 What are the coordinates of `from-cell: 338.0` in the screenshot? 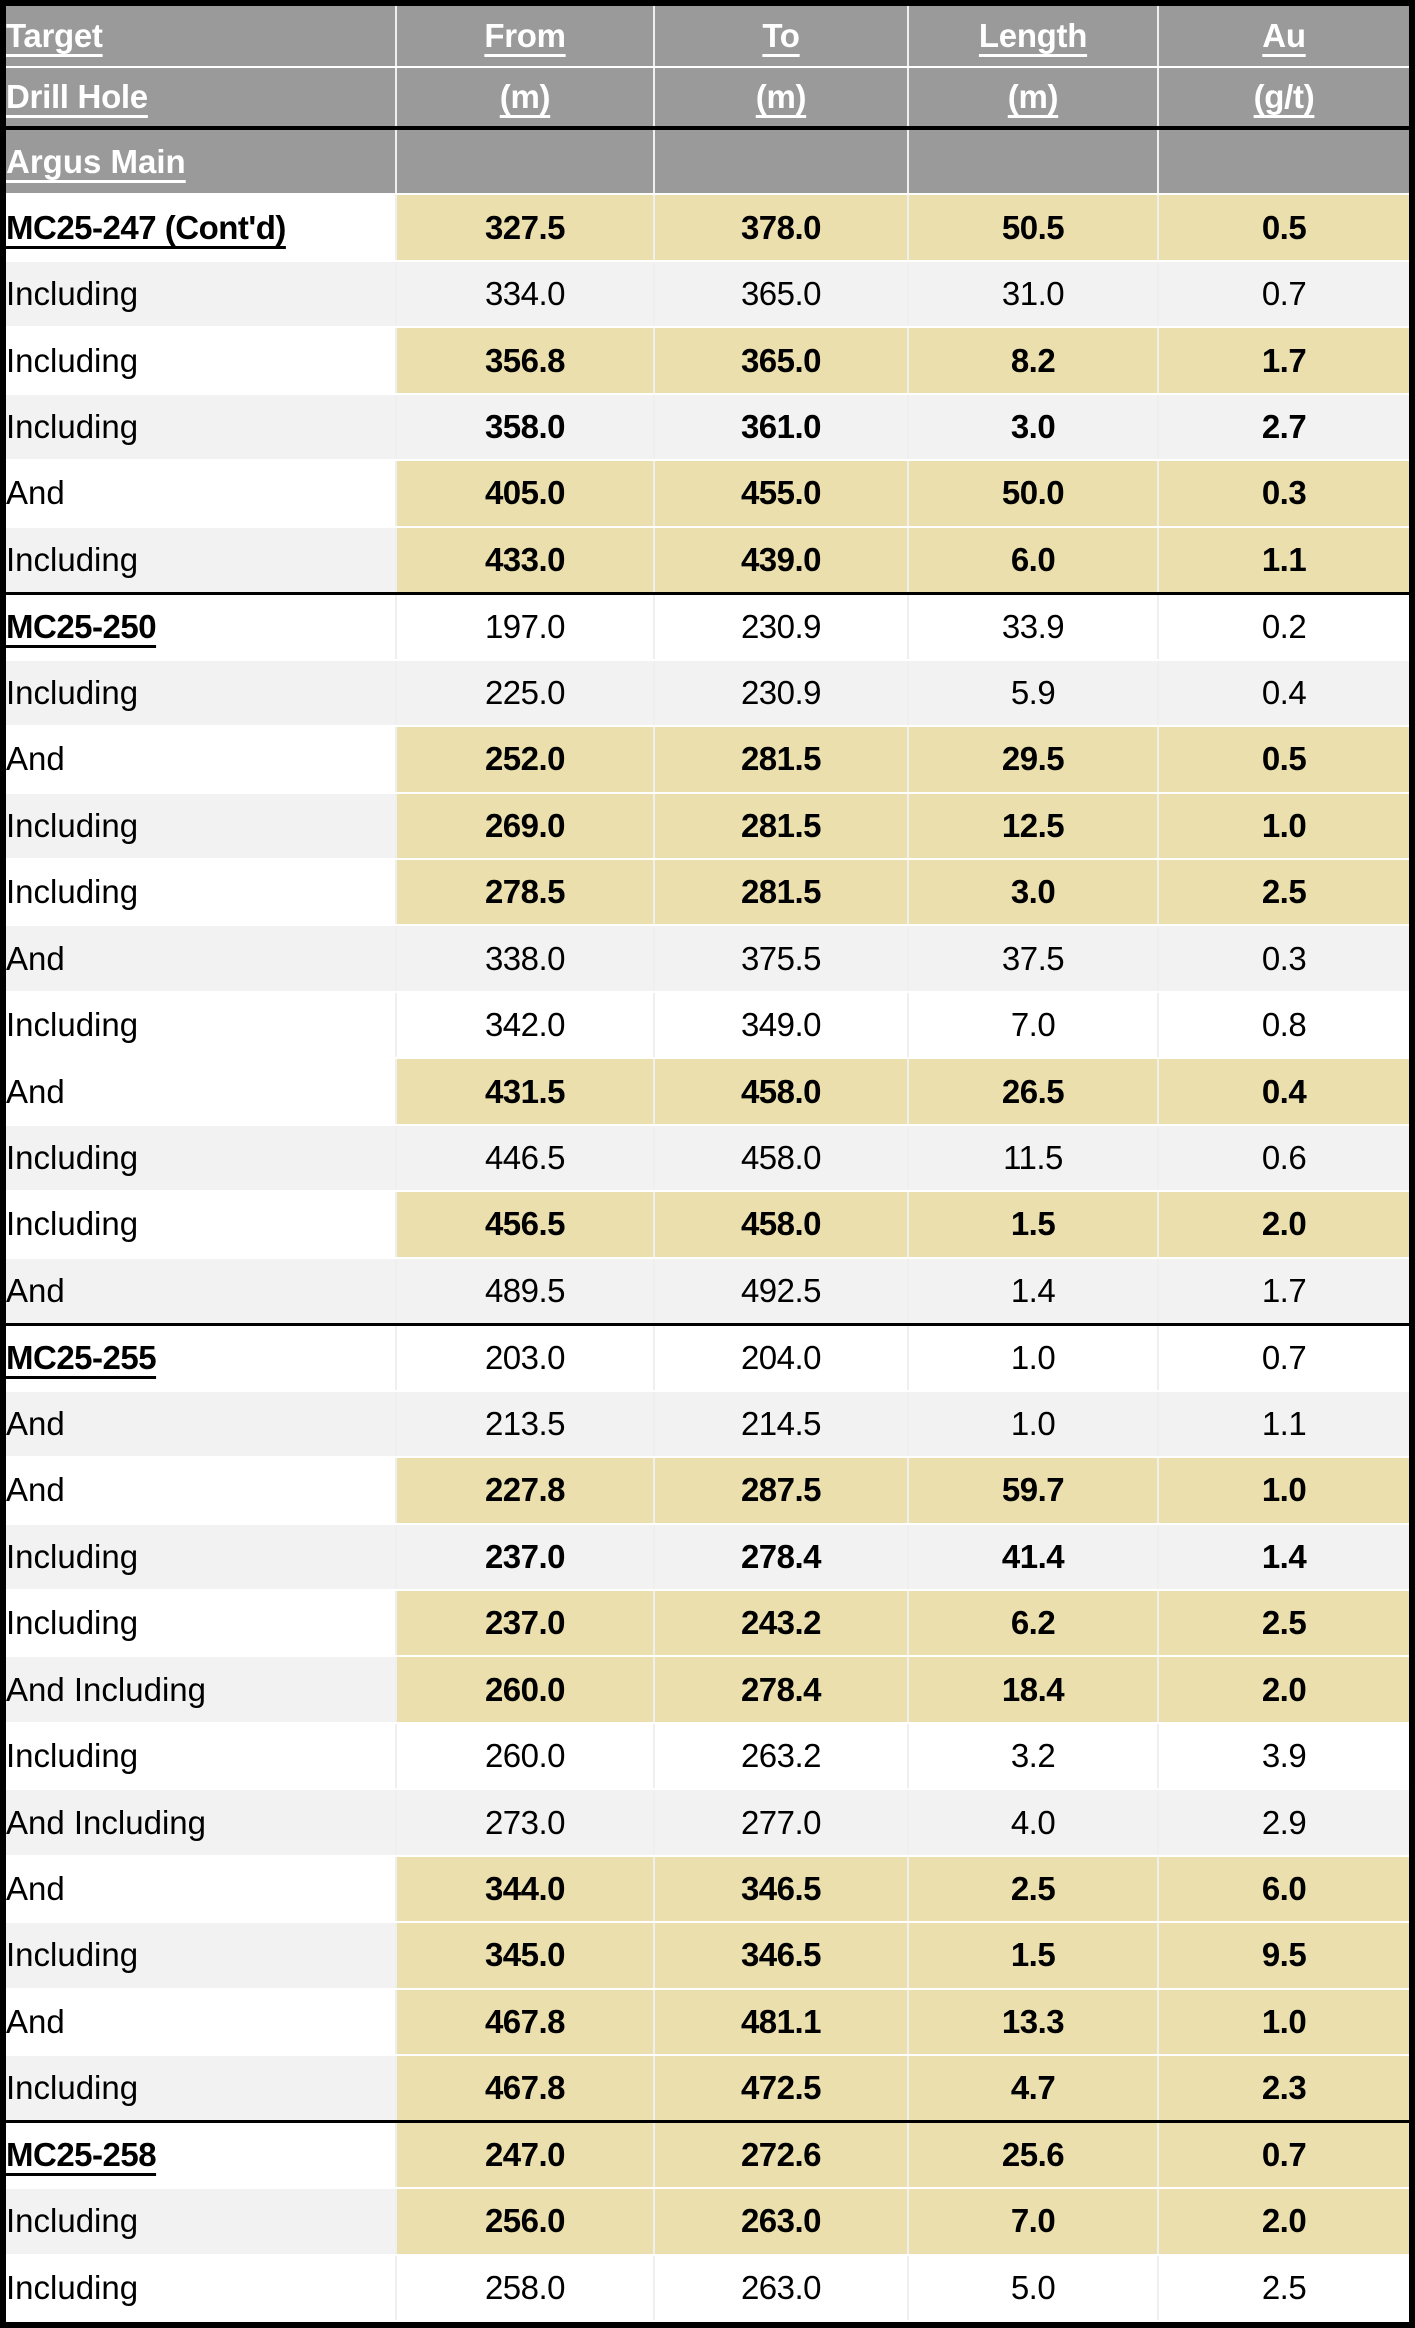 It's located at (525, 959).